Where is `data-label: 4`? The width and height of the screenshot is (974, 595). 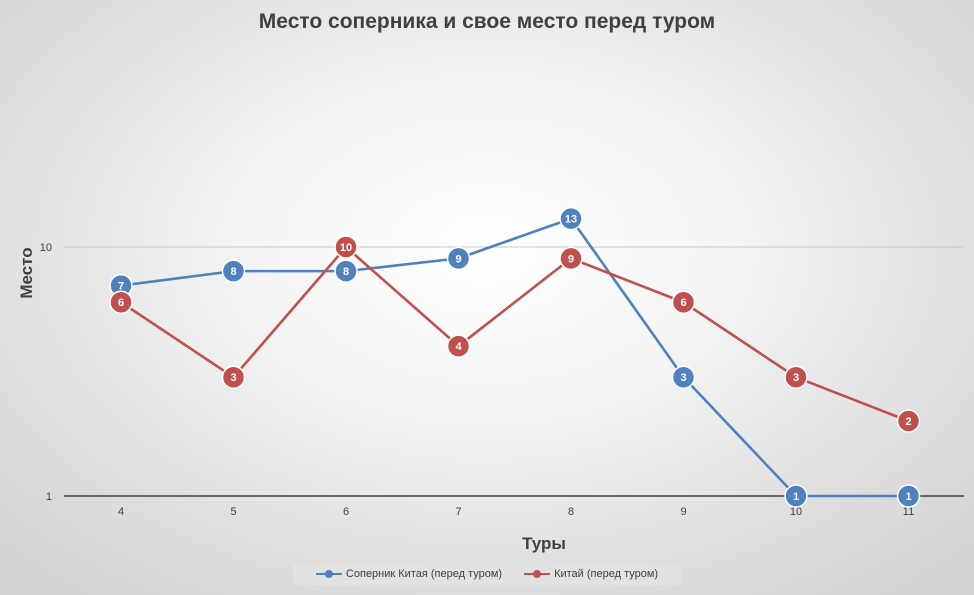 data-label: 4 is located at coordinates (458, 347).